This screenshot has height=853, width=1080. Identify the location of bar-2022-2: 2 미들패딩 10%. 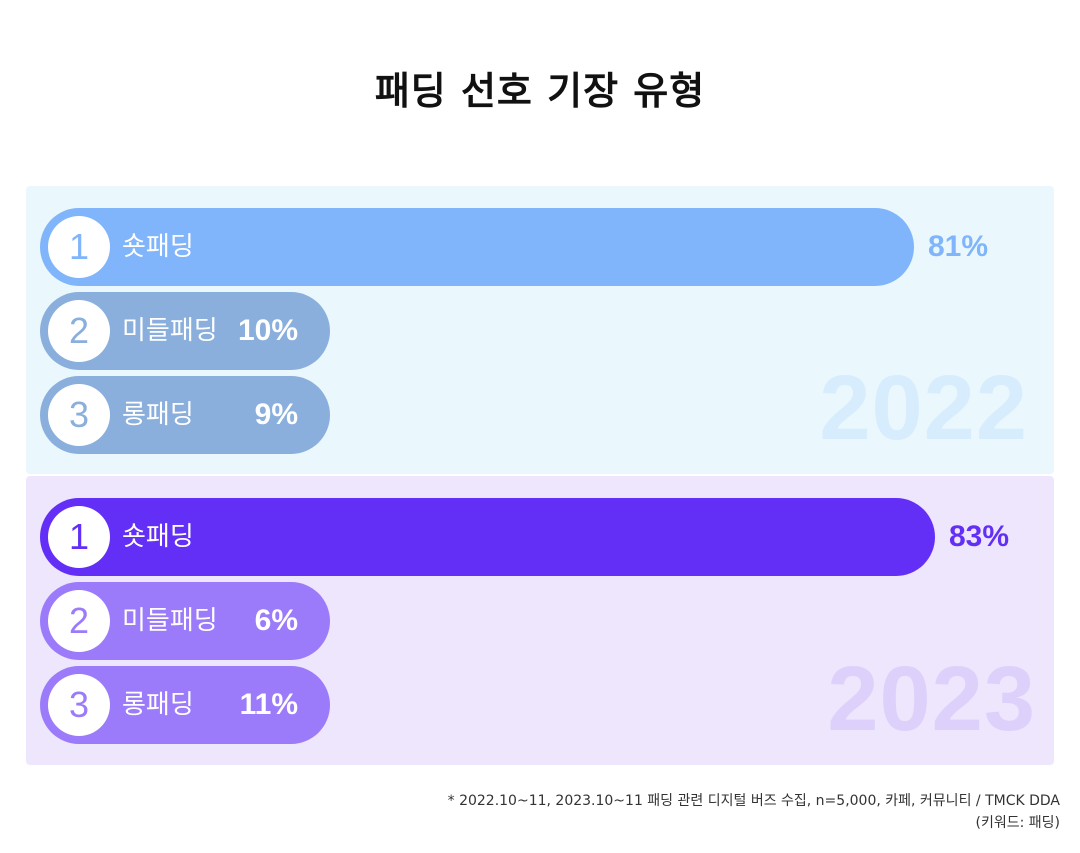
(185, 331).